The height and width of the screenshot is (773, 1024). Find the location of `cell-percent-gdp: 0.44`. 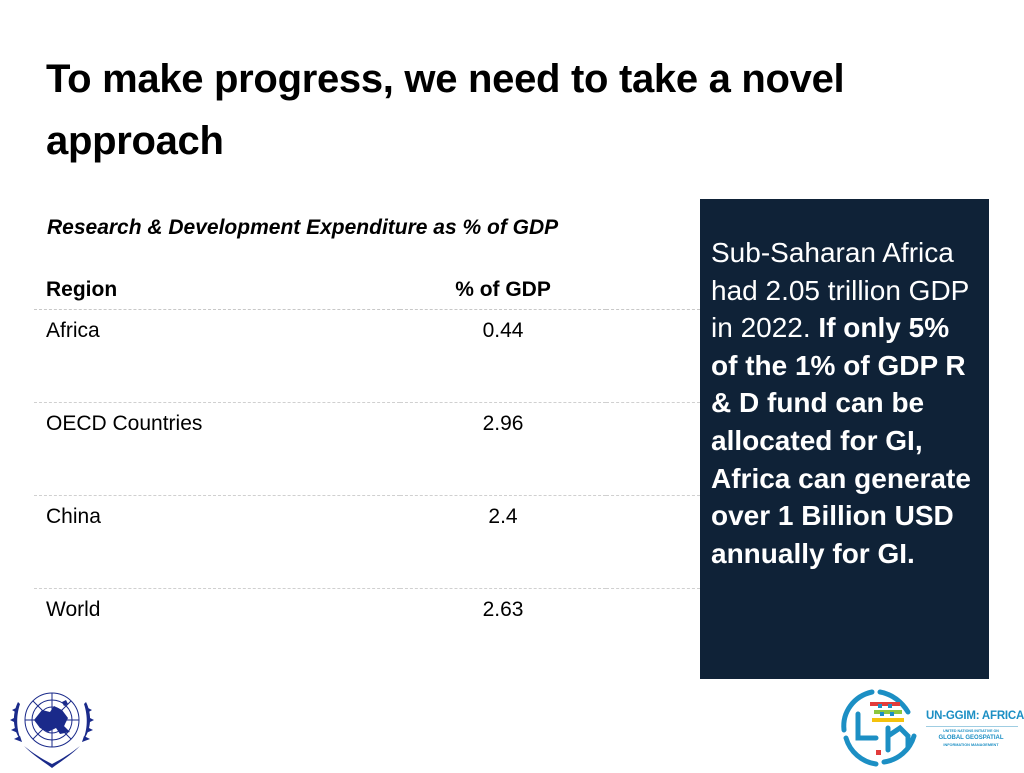

cell-percent-gdp: 0.44 is located at coordinates (503, 356).